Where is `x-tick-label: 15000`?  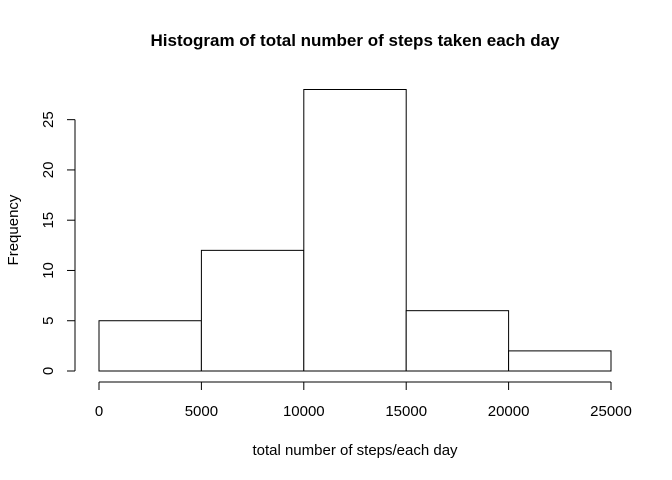
x-tick-label: 15000 is located at coordinates (406, 411).